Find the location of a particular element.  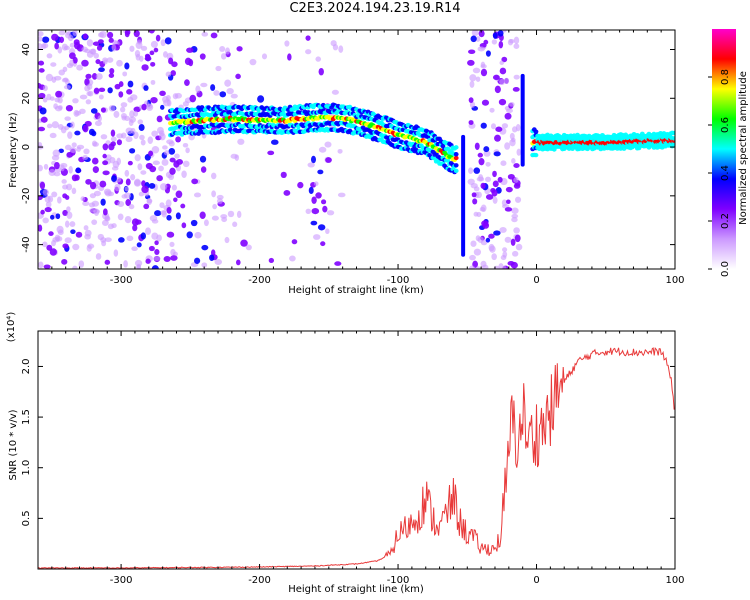

spectrogram-x-tick-label: -300 is located at coordinates (121, 280).